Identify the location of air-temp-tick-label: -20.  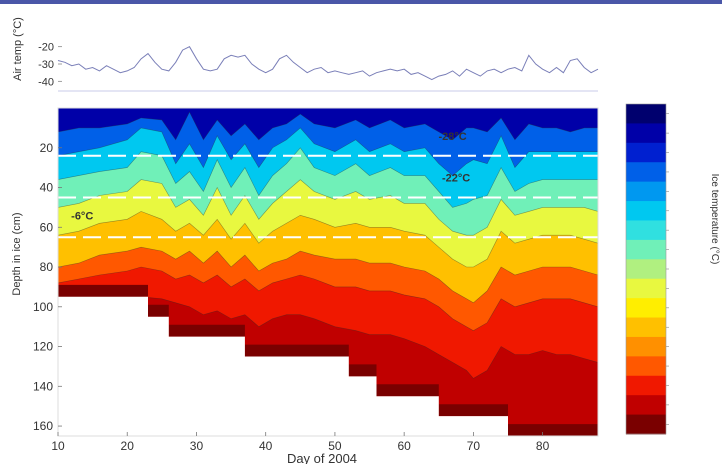
(46, 48).